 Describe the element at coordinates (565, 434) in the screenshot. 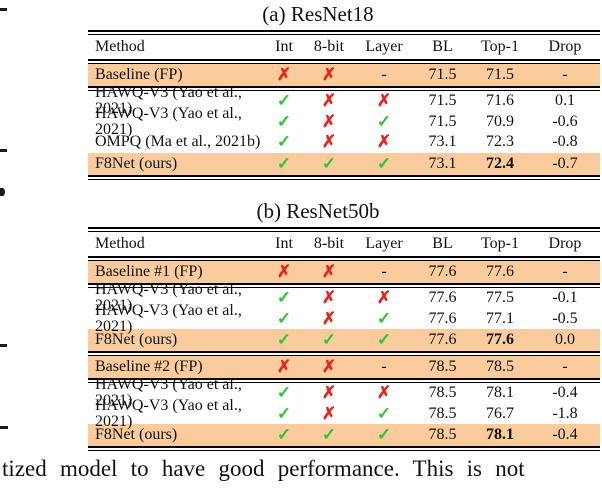

I see `cell-value: -0.4` at that location.